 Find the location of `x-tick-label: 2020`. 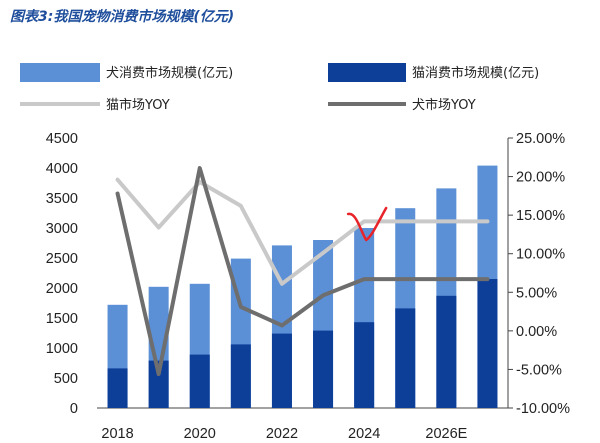

x-tick-label: 2020 is located at coordinates (200, 434).